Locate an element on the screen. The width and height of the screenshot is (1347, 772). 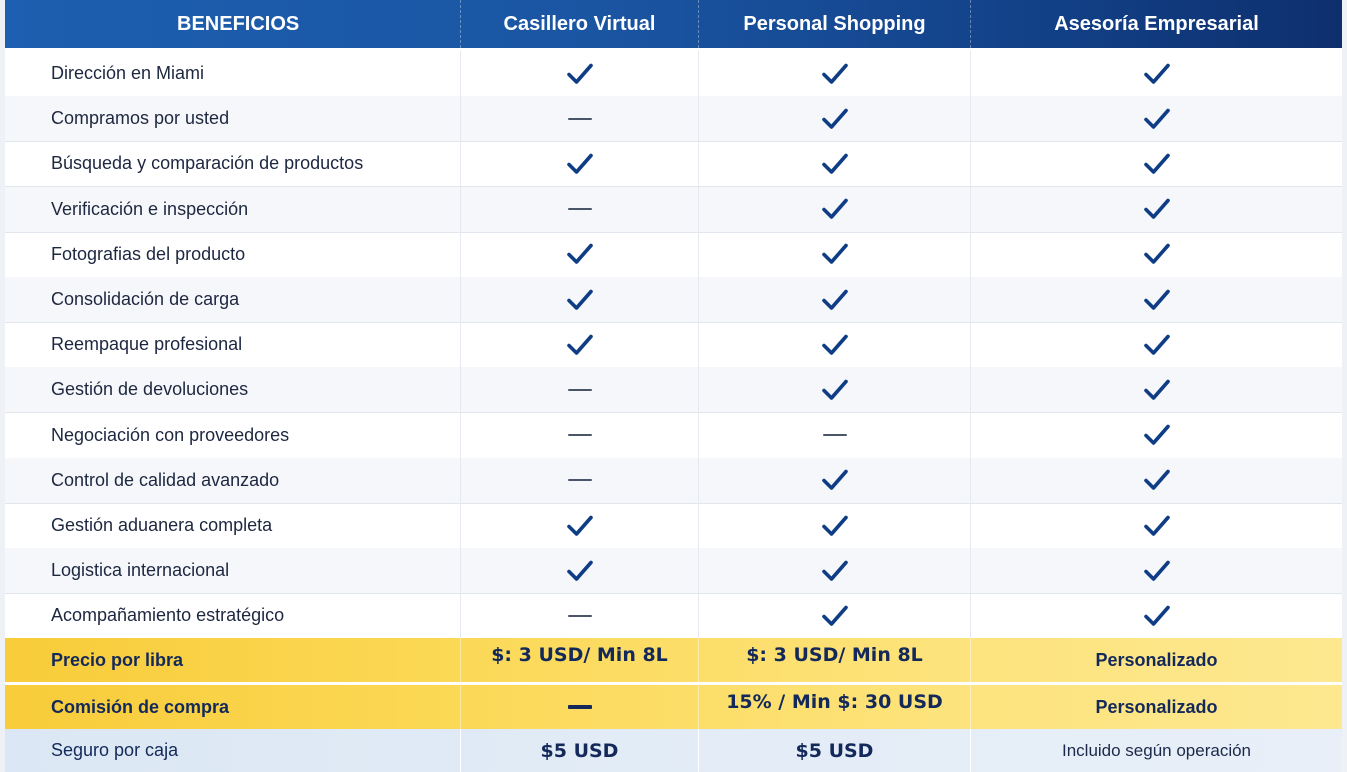
benefit-row: Acompañamiento estratégico is located at coordinates (673, 616).